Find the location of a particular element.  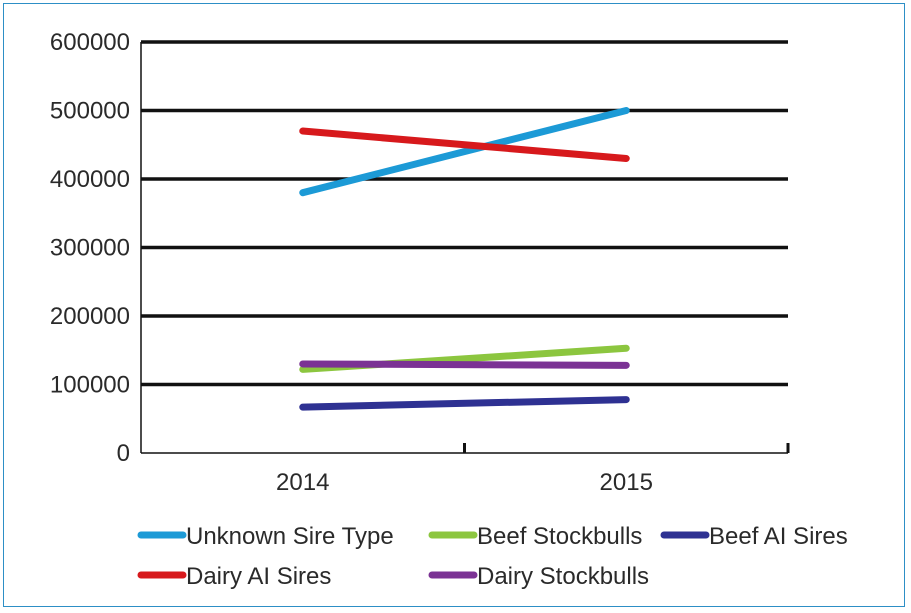

y-tick-label: 200000 is located at coordinates (90, 316).